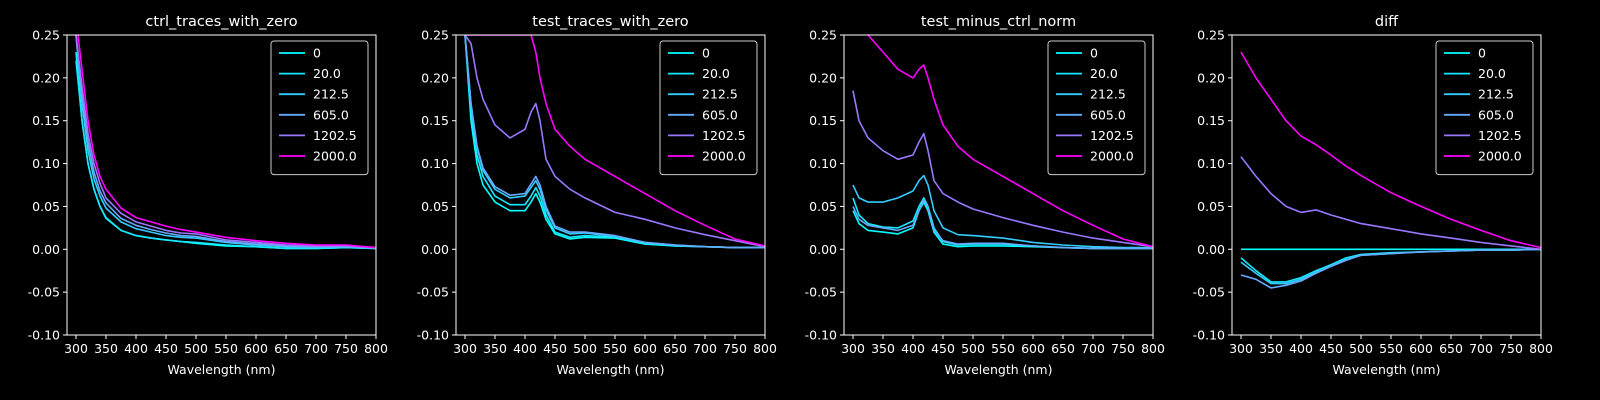 Image resolution: width=1600 pixels, height=400 pixels. I want to click on panel-title: test_minus_ctrl_norm, so click(998, 22).